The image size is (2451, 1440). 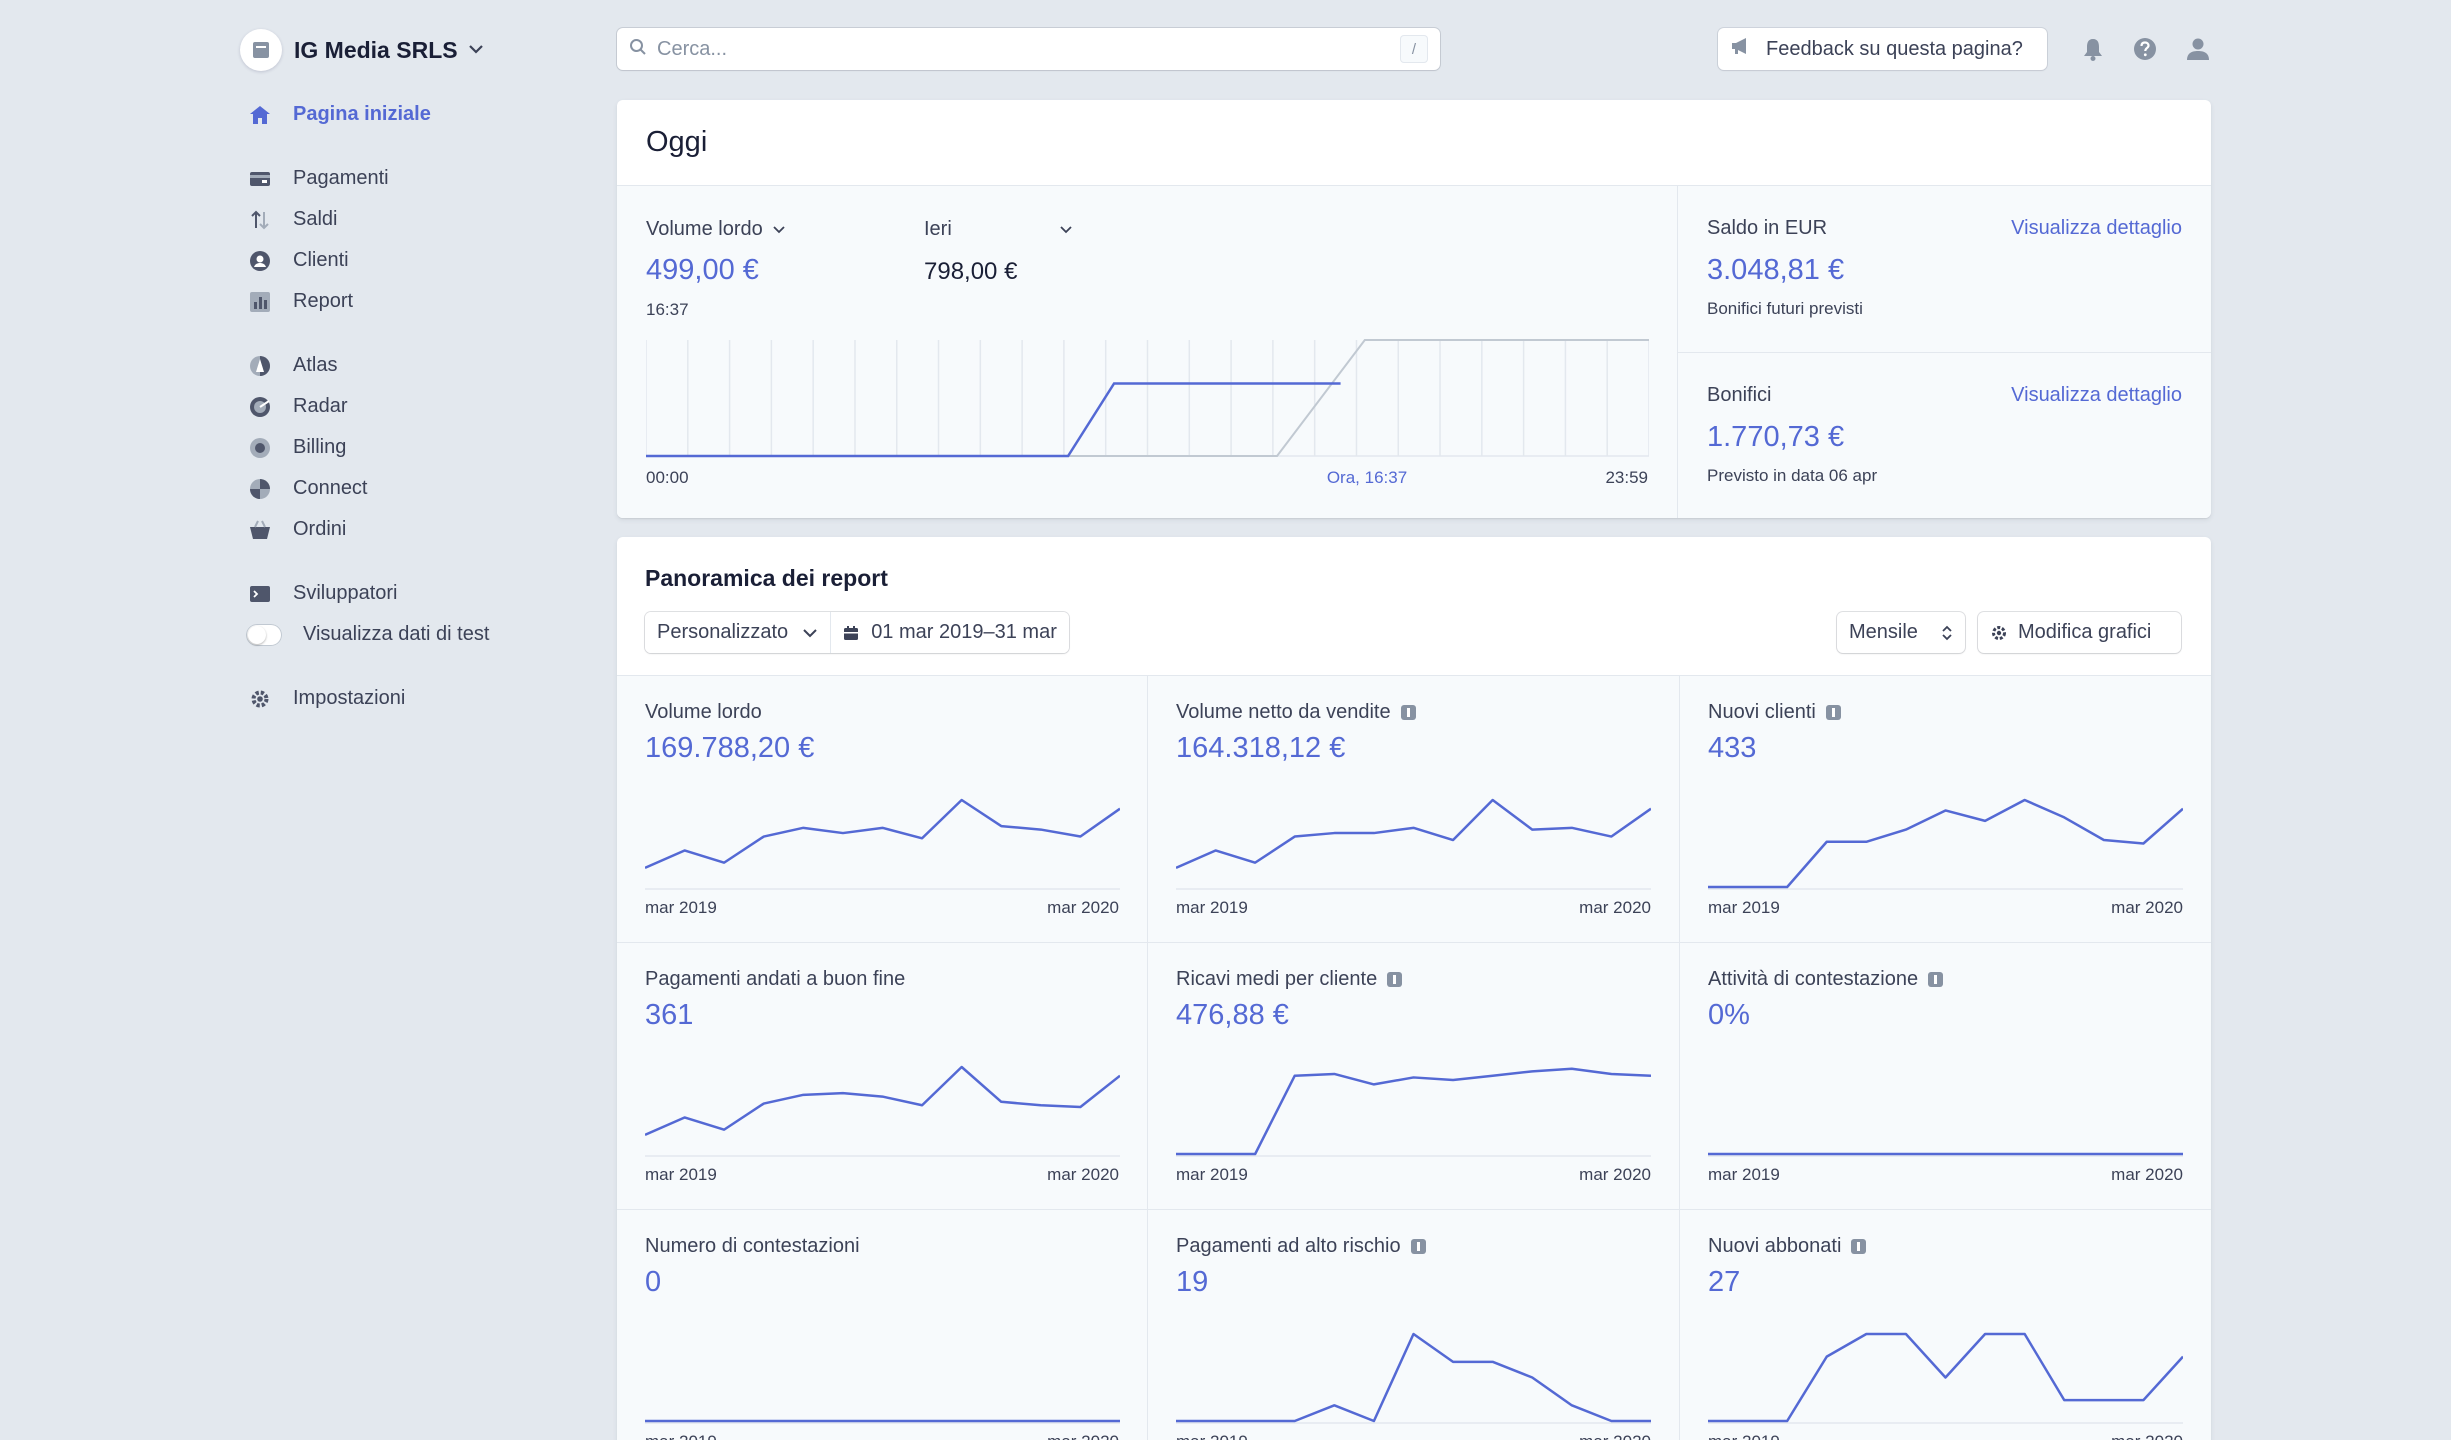 I want to click on nav-settings: Impostazioni, so click(x=420, y=698).